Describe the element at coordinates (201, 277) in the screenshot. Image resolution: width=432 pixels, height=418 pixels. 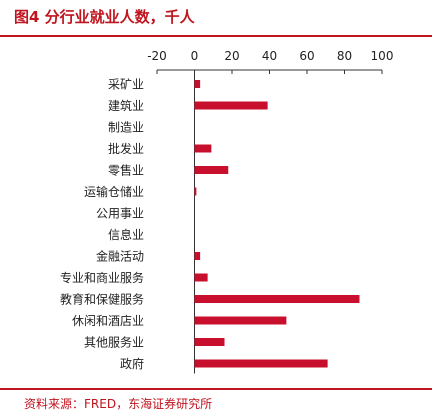
I see `bar-专业和商业服务` at that location.